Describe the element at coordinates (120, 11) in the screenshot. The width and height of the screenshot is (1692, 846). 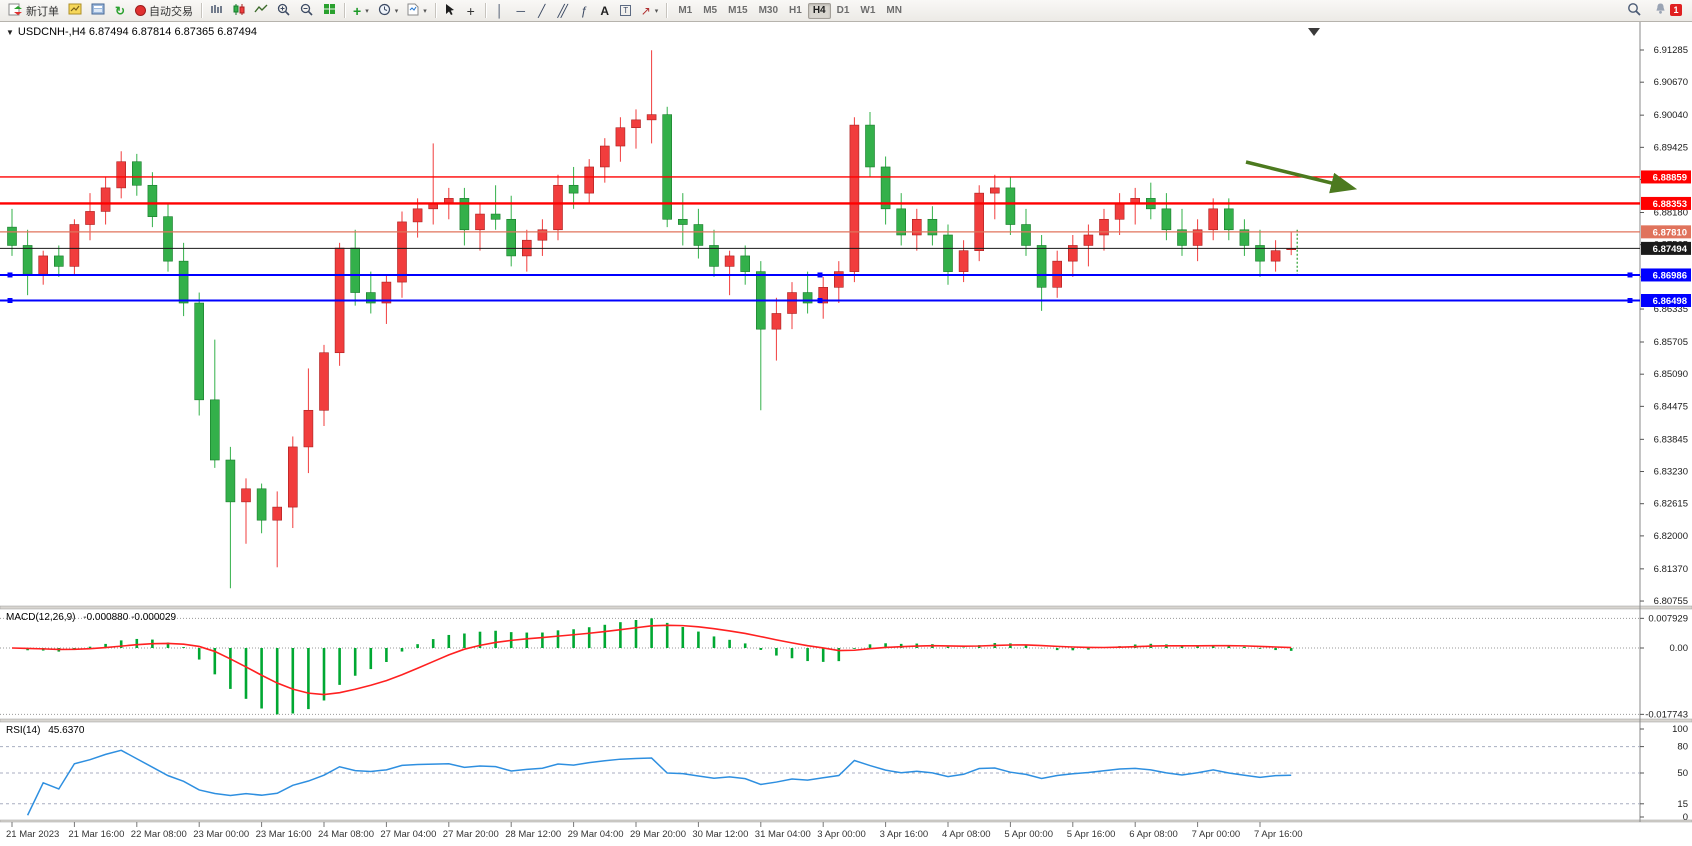
I see `refresh-button: ↻` at that location.